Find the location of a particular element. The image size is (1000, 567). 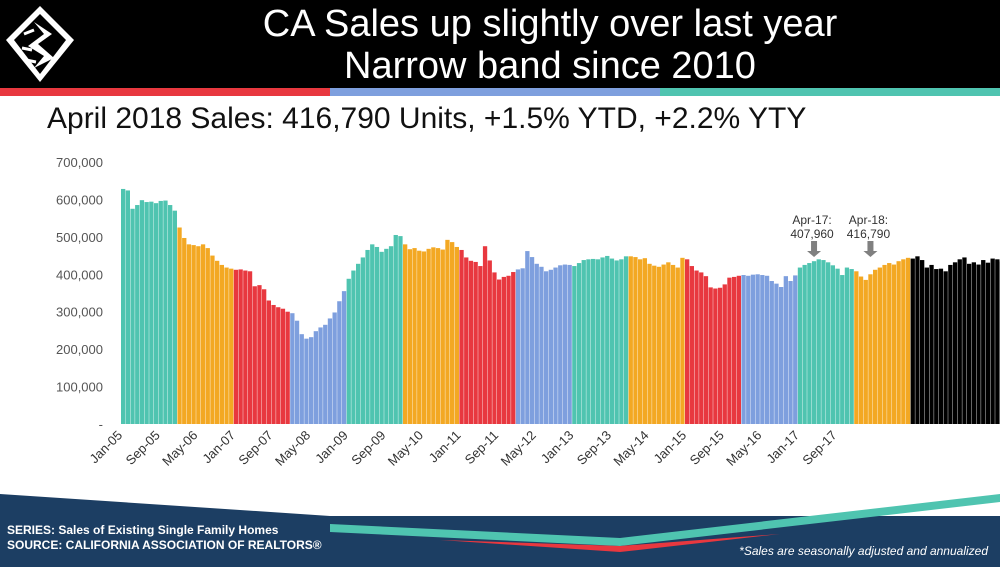

x-tick-label: May-16 is located at coordinates (743, 448).